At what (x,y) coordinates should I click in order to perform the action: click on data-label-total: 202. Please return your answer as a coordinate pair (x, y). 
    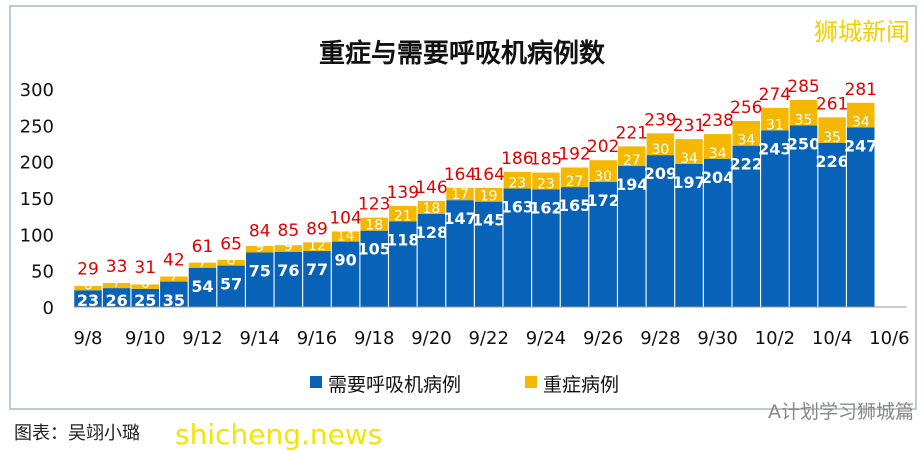
    Looking at the image, I should click on (603, 147).